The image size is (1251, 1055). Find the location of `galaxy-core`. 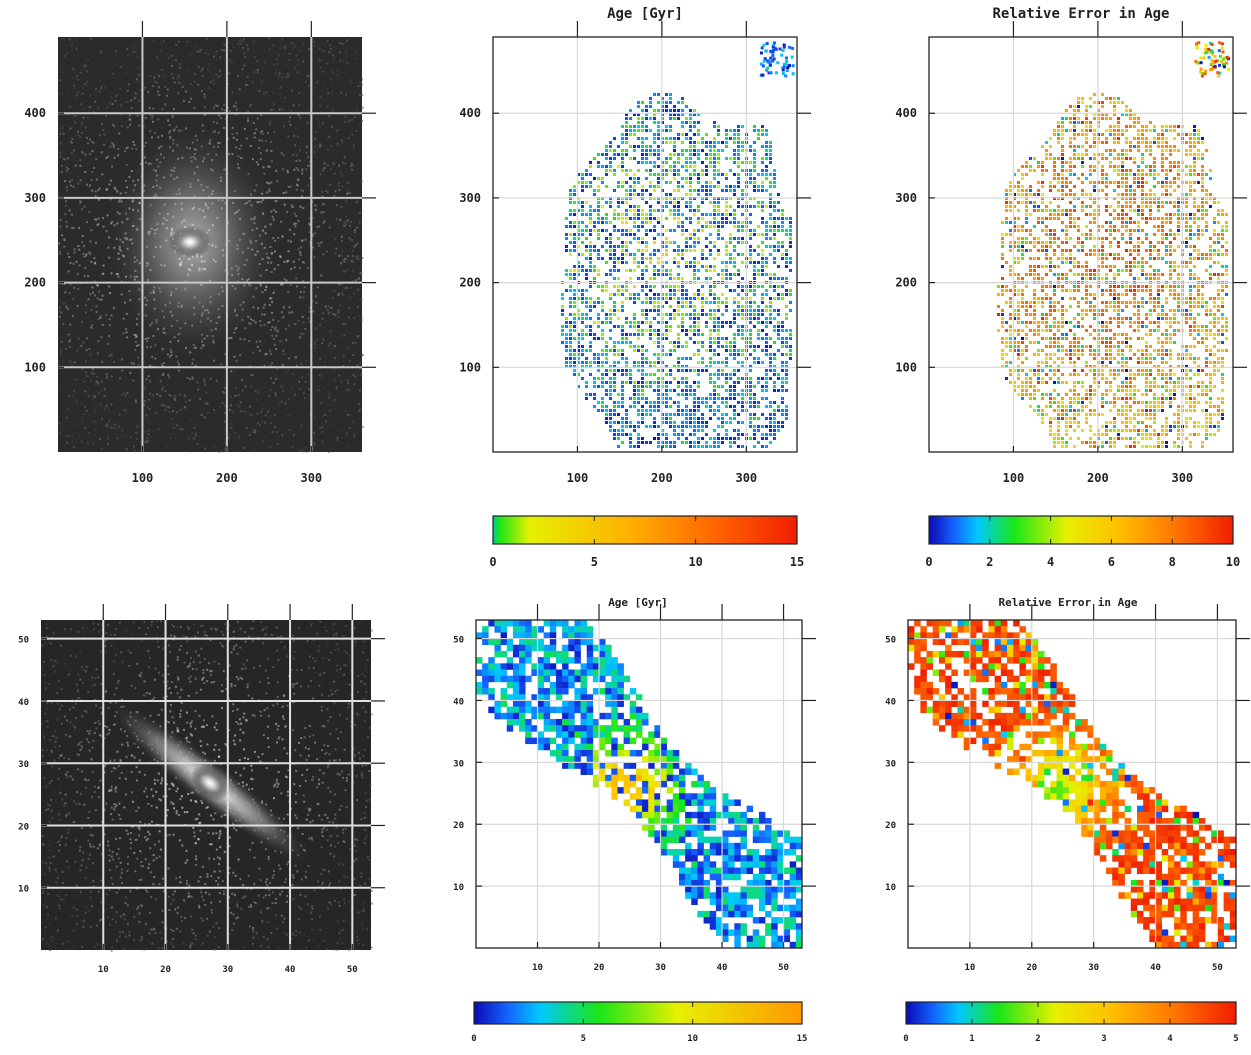

galaxy-core is located at coordinates (190, 242).